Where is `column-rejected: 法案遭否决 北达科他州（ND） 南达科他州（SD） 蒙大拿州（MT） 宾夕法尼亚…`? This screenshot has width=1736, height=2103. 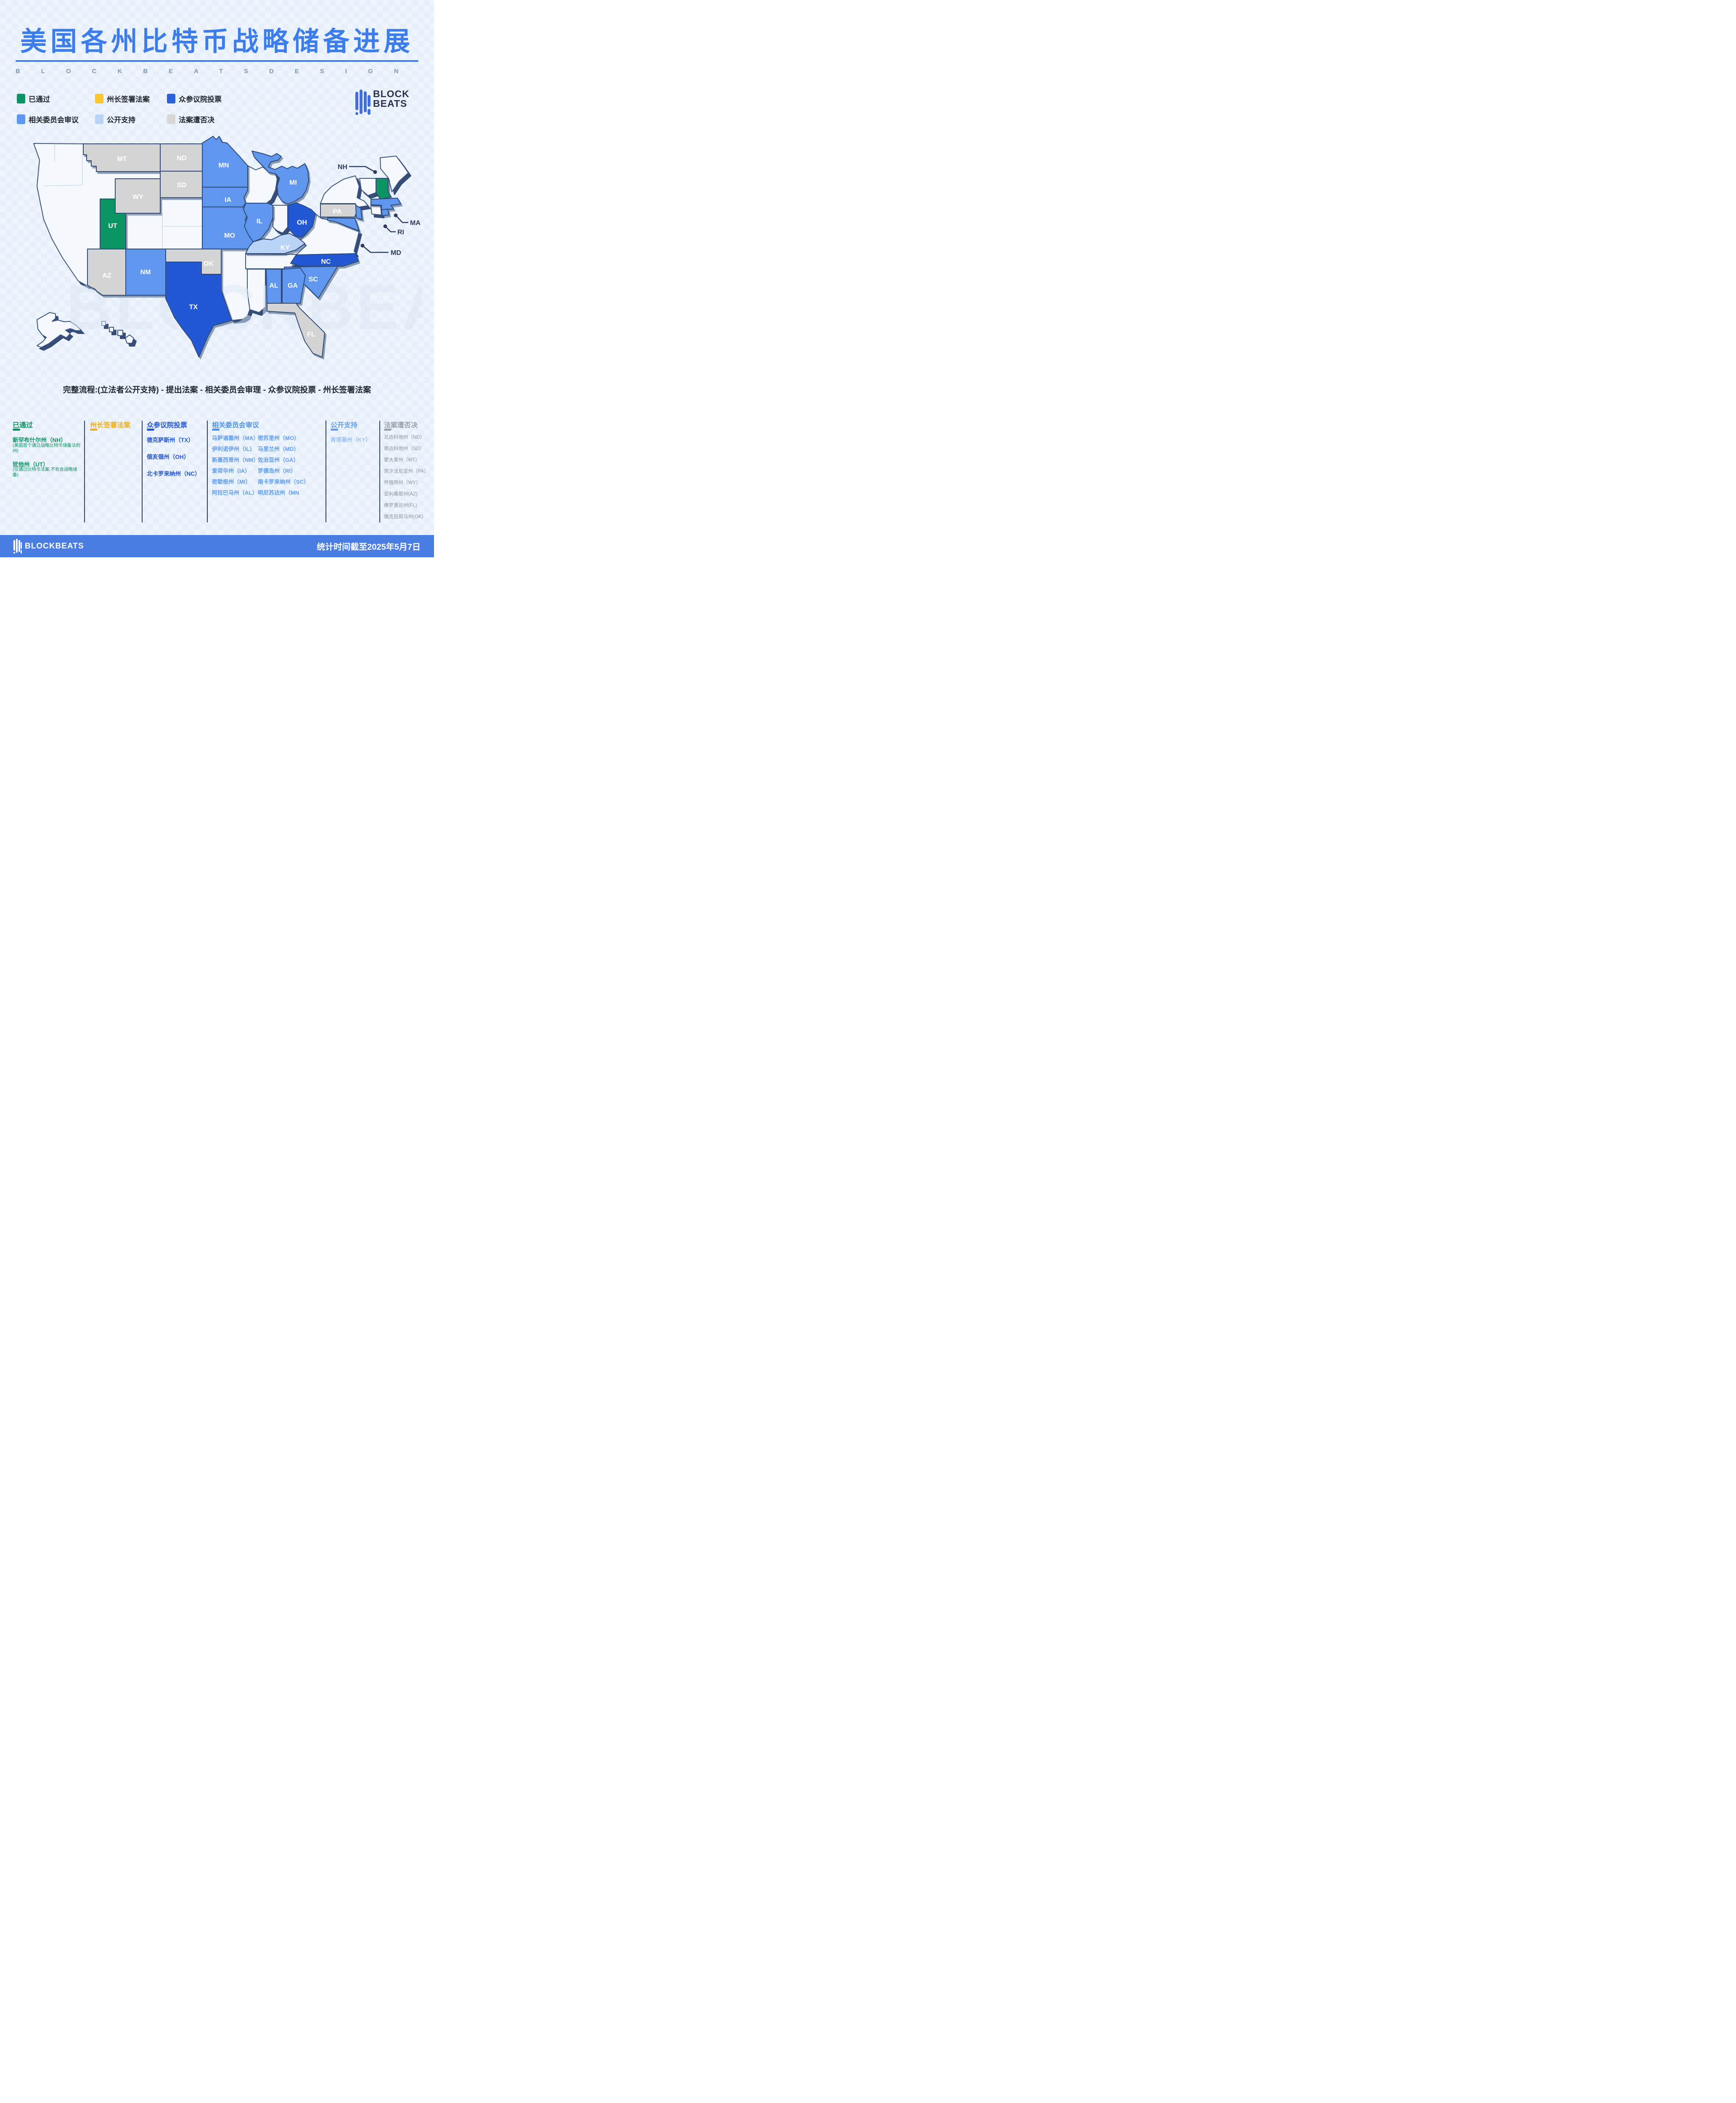
column-rejected: 法案遭否决 北达科他州（ND） 南达科他州（SD） 蒙大拿州（MT） 宾夕法尼亚… is located at coordinates (407, 472).